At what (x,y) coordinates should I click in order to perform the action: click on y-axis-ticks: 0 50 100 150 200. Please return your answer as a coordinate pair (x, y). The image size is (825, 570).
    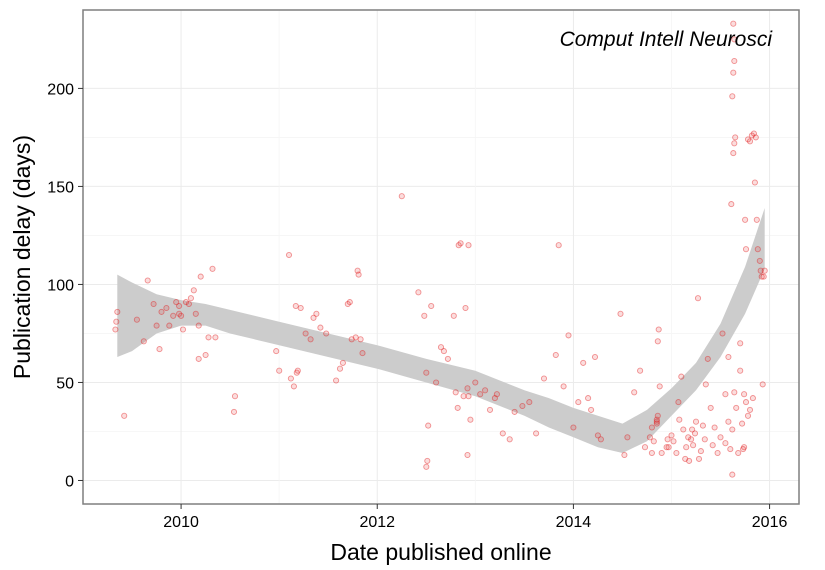
    Looking at the image, I should click on (65, 285).